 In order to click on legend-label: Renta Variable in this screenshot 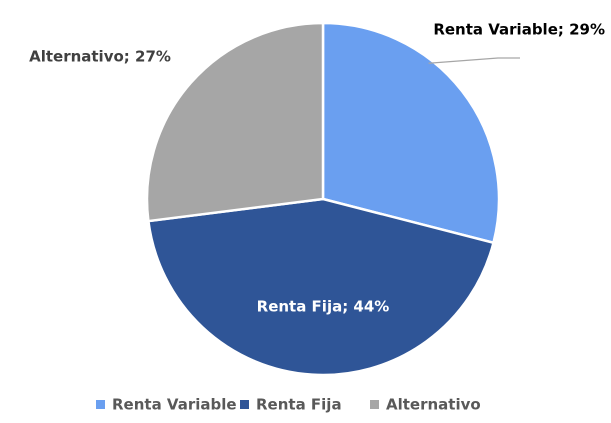, I will do `click(174, 405)`.